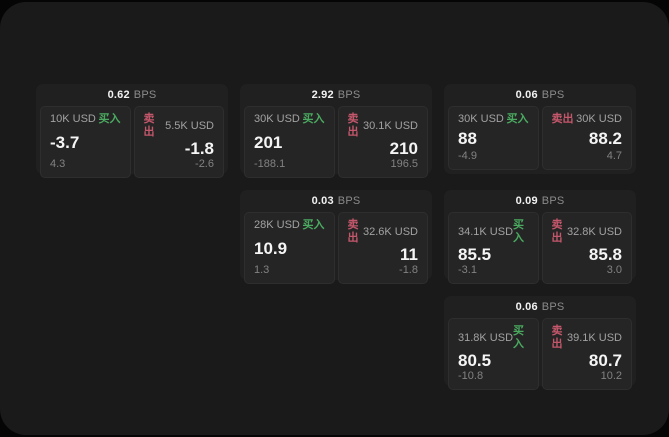 The image size is (669, 437). I want to click on sell-sub-value: 196.5, so click(404, 164).